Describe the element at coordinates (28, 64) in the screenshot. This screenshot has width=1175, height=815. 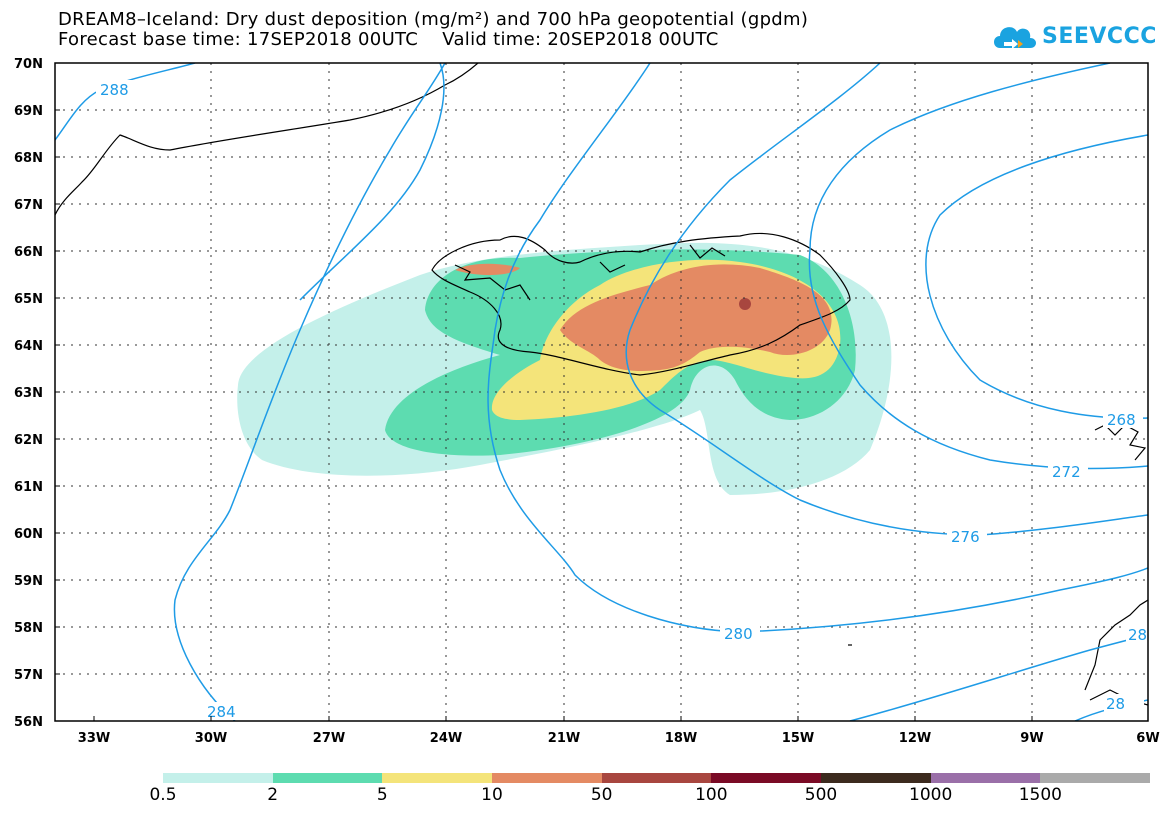
I see `lat-label: 70N` at that location.